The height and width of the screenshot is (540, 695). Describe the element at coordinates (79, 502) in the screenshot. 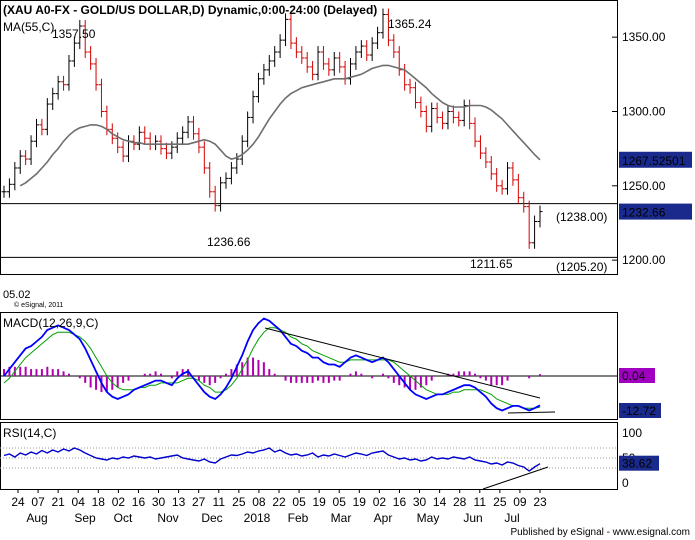

I see `x-tick-label: 04` at that location.